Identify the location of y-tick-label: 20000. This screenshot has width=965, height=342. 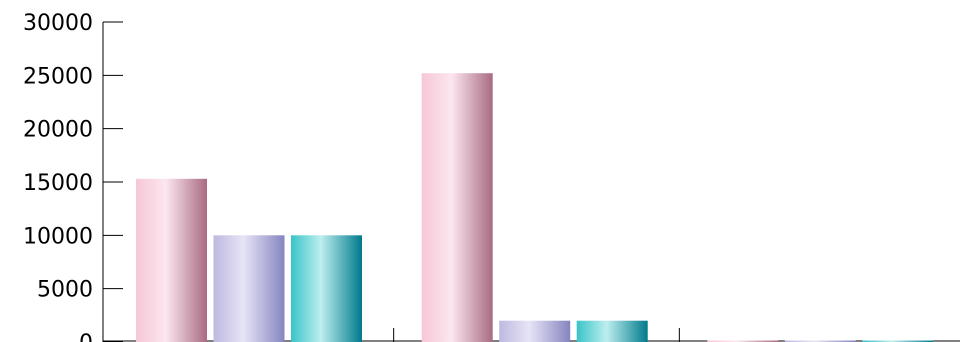
(58, 130).